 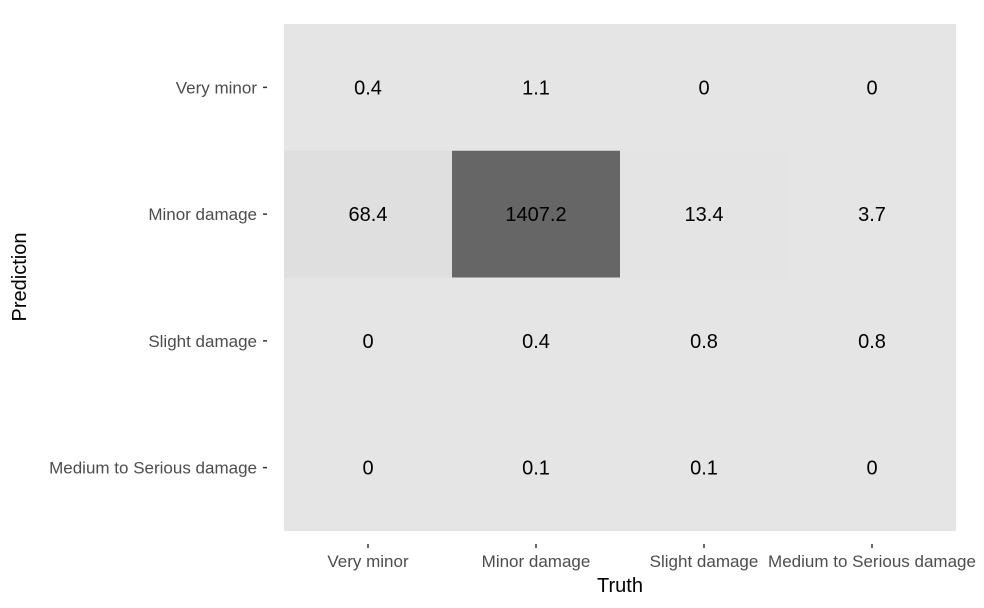 What do you see at coordinates (704, 561) in the screenshot?
I see `x-tick-label: Slight damage` at bounding box center [704, 561].